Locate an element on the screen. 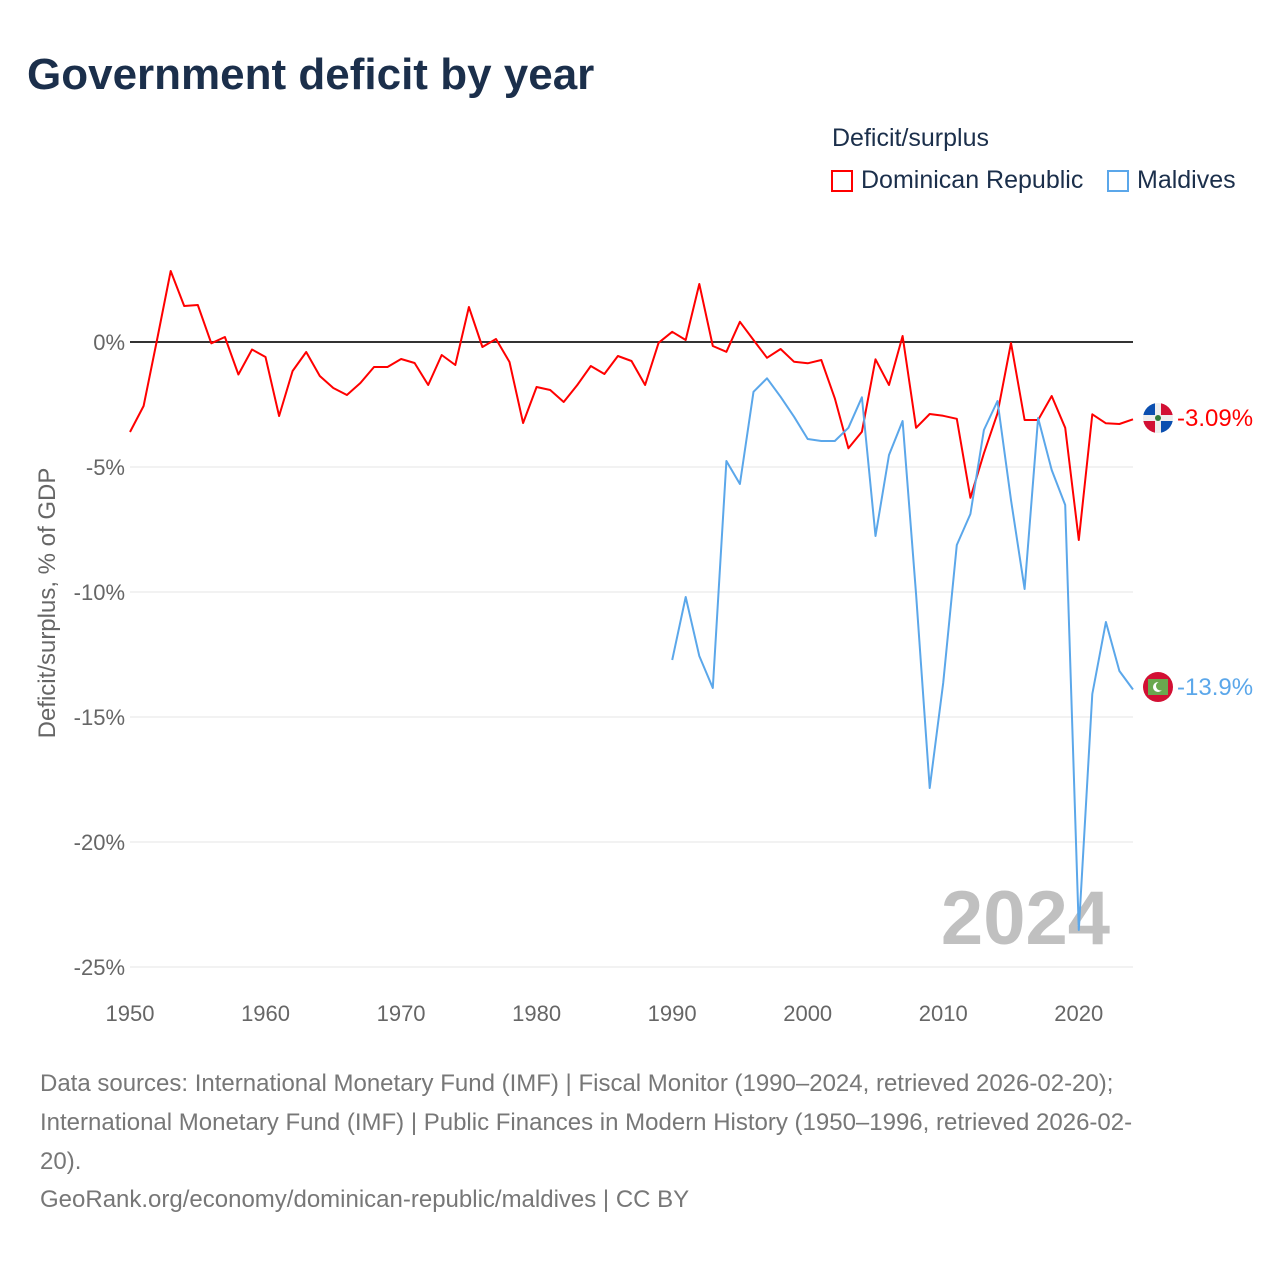  end-label-dominican-republic: -3.09% is located at coordinates (1215, 418).